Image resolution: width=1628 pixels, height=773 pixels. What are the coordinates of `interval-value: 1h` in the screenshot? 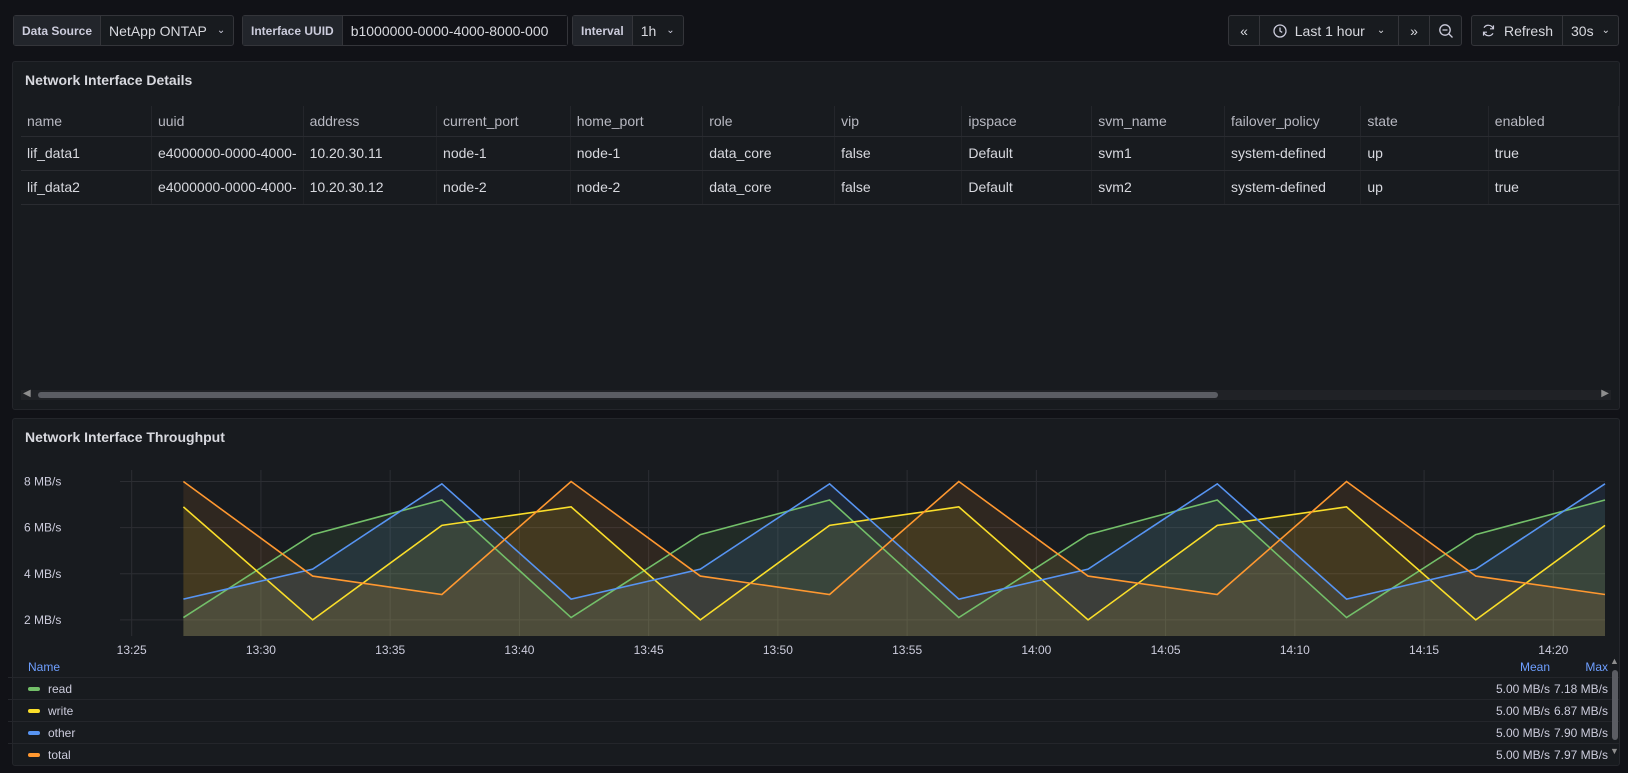 It's located at (648, 30).